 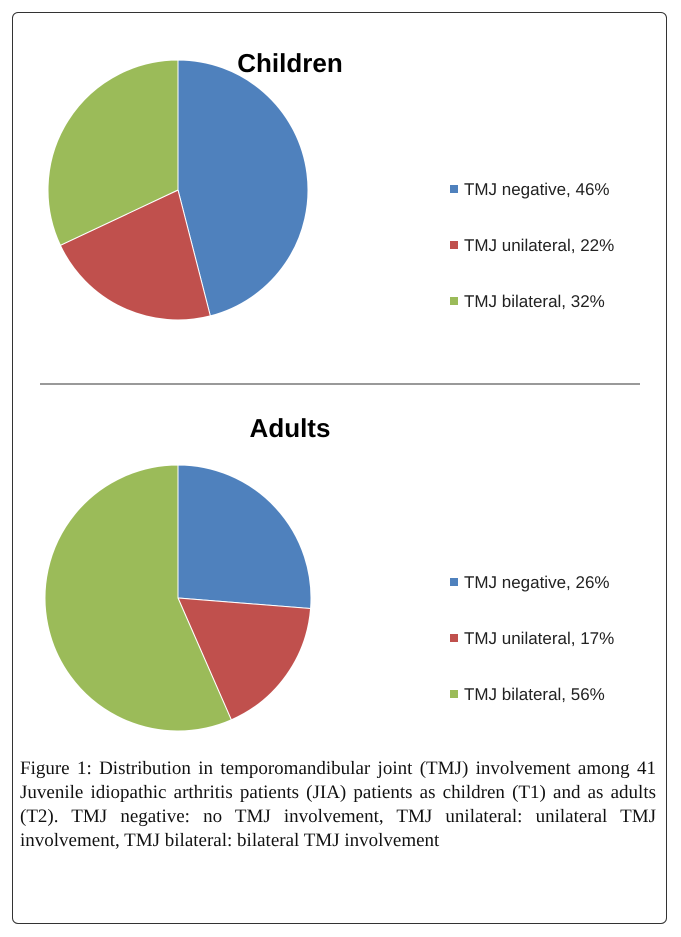 I want to click on legend-label: TMJ bilateral, 56%, so click(x=534, y=694).